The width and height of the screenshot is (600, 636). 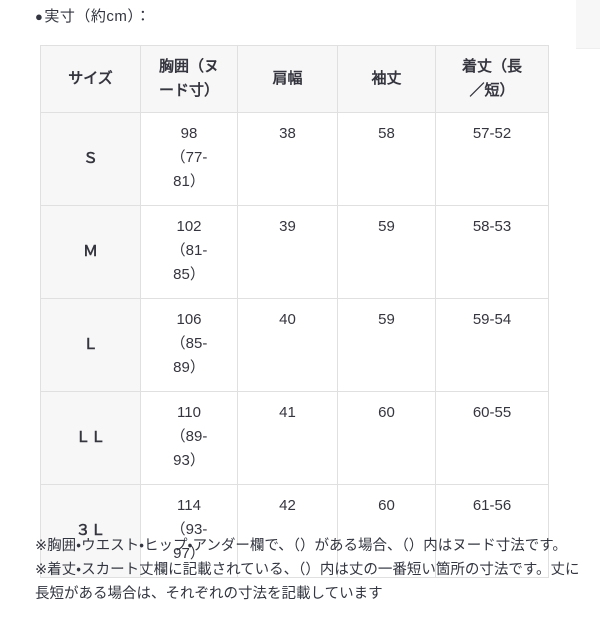 What do you see at coordinates (492, 159) in the screenshot?
I see `length-value: 57-52` at bounding box center [492, 159].